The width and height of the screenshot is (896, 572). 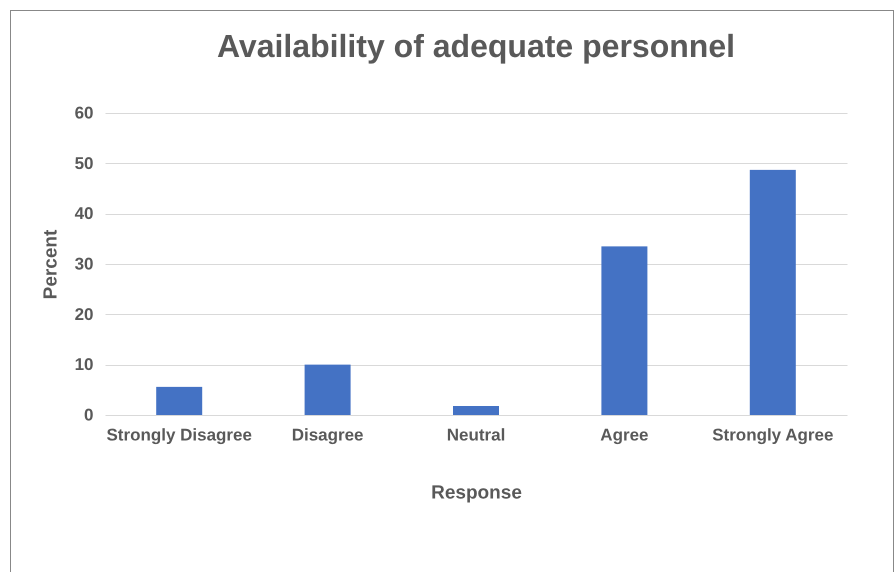 I want to click on y-axis-title: Percent, so click(x=51, y=264).